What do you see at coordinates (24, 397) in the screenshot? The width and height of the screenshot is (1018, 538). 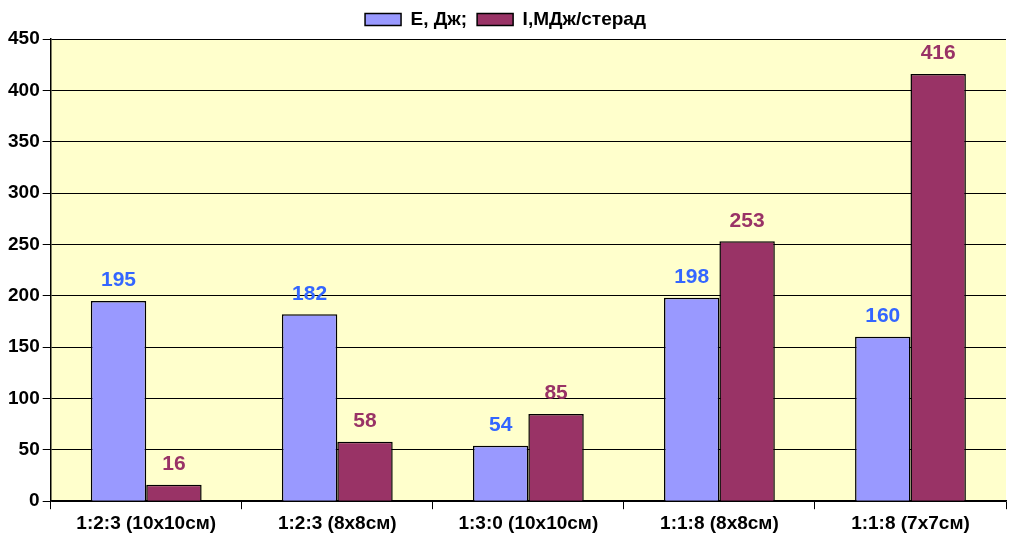 I see `y-tick-label: 100` at bounding box center [24, 397].